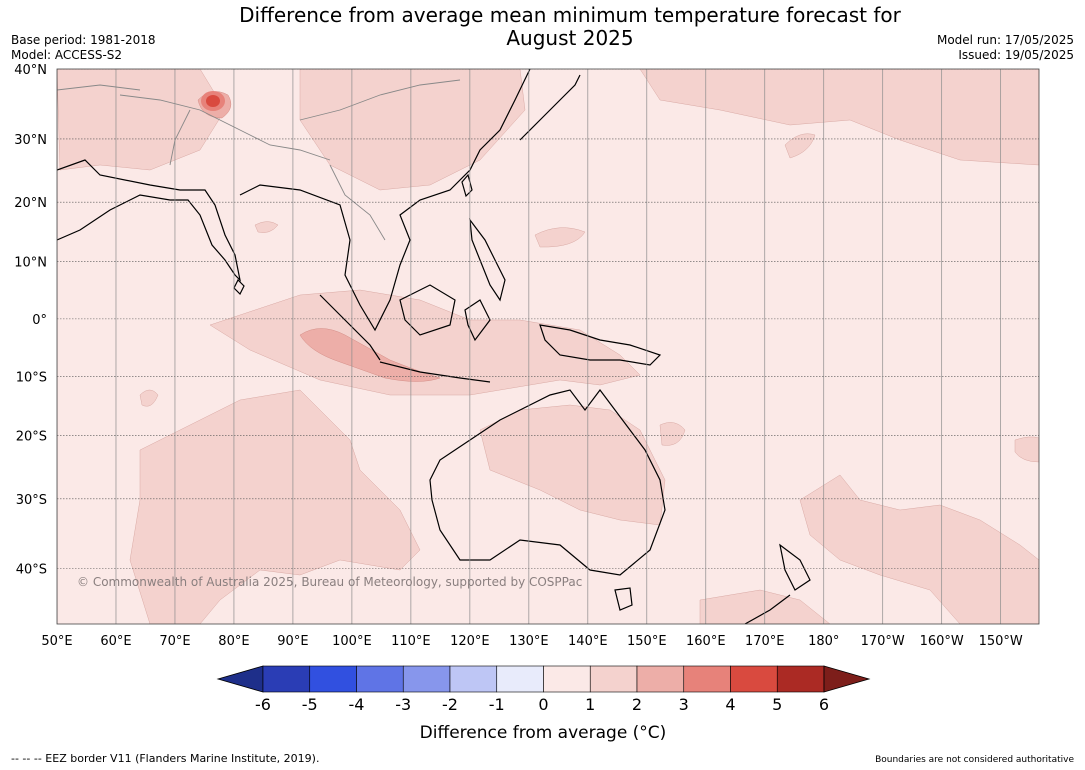  Describe the element at coordinates (767, 609) in the screenshot. I see `coast-new-zealand-south` at that location.